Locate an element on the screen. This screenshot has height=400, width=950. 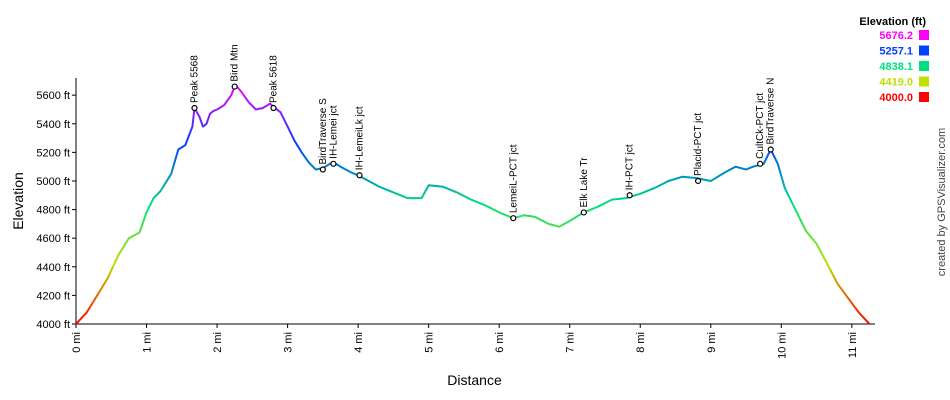
waypoint-label: Peak 5568 is located at coordinates (194, 79).